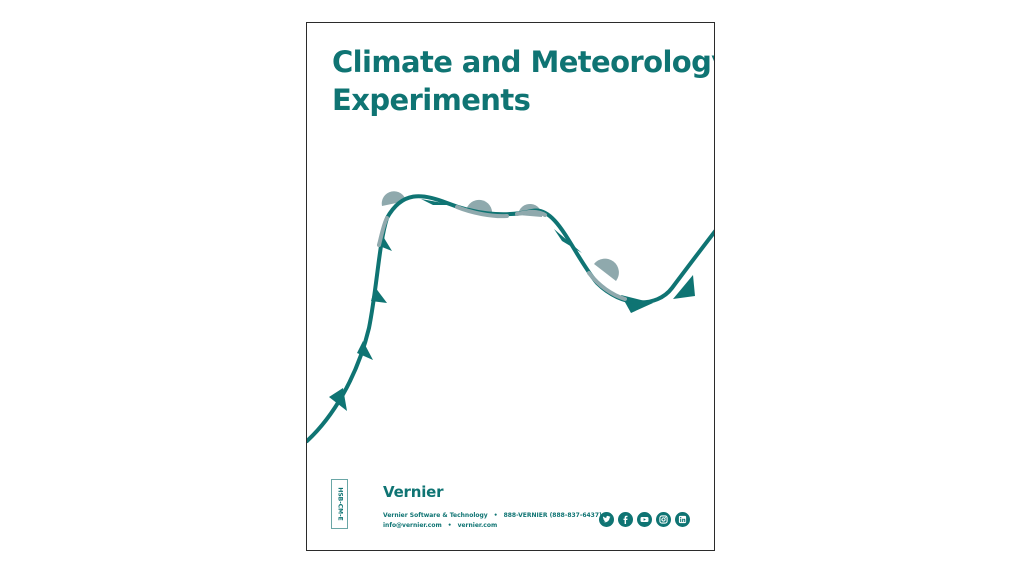  I want to click on product-code: HSB-CM-E, so click(339, 504).